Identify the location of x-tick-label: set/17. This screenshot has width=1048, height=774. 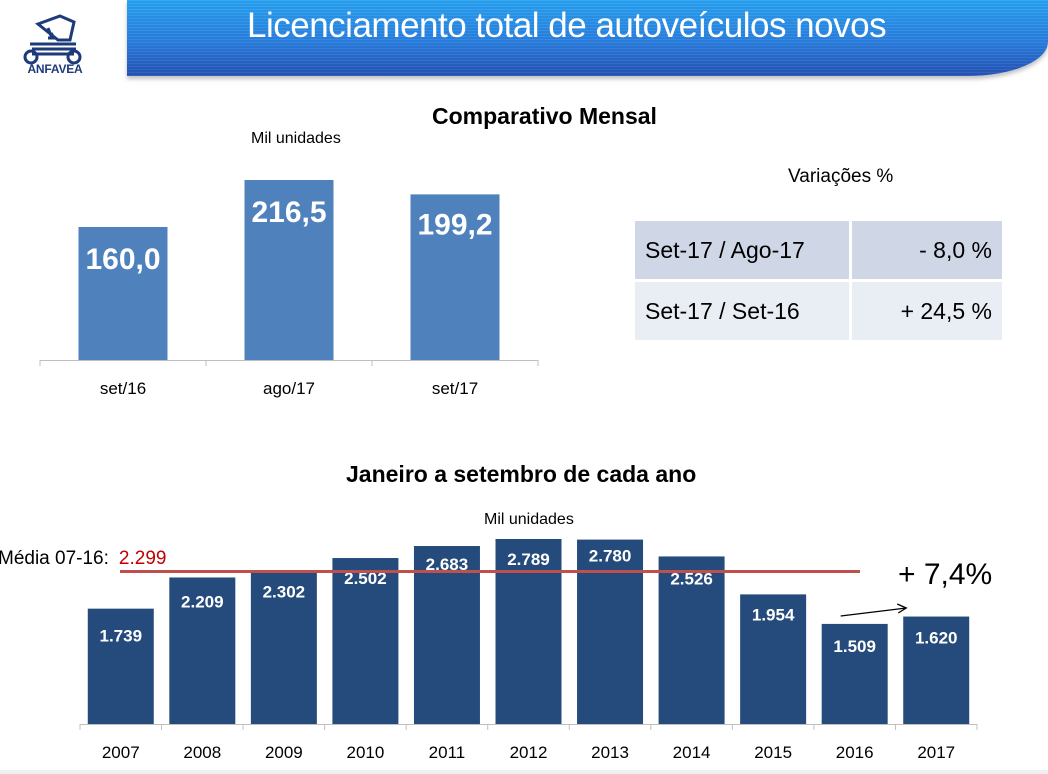
(455, 388).